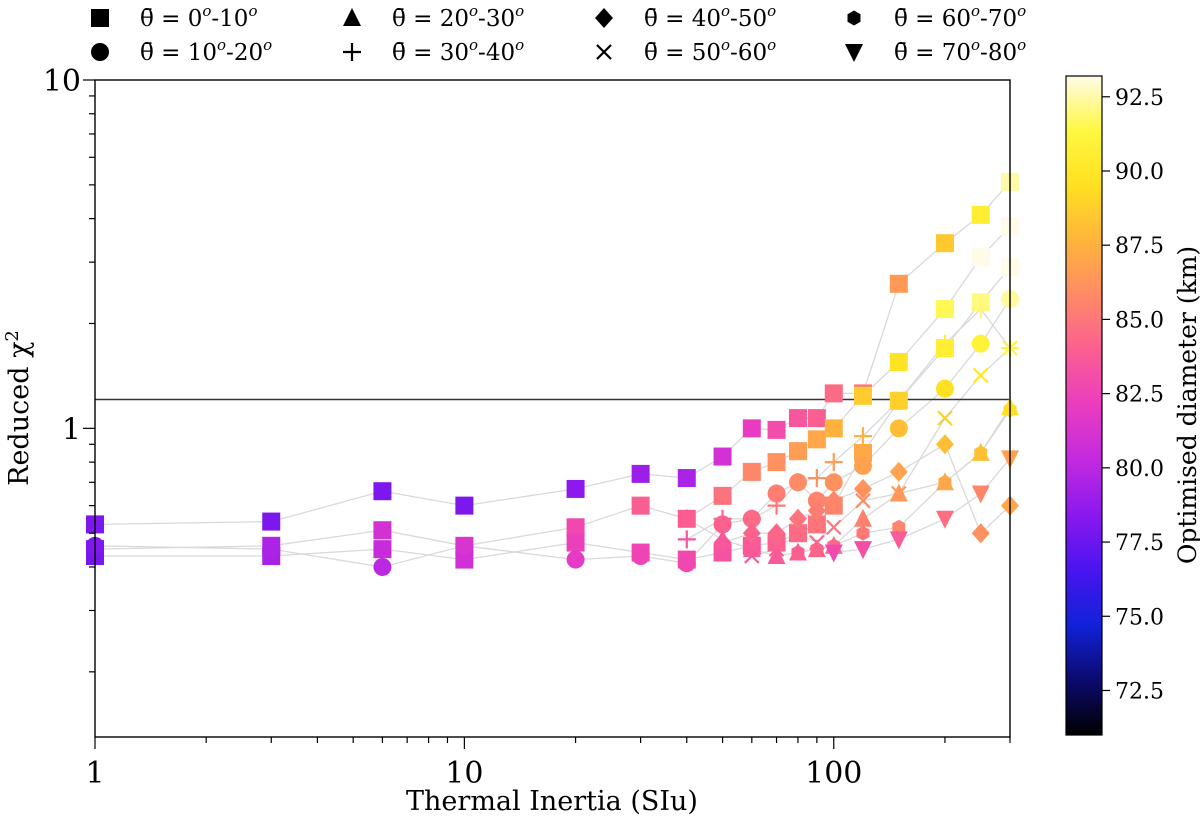 This screenshot has height=816, width=1200. What do you see at coordinates (1139, 98) in the screenshot?
I see `colorbar-tick-label: 92.5` at bounding box center [1139, 98].